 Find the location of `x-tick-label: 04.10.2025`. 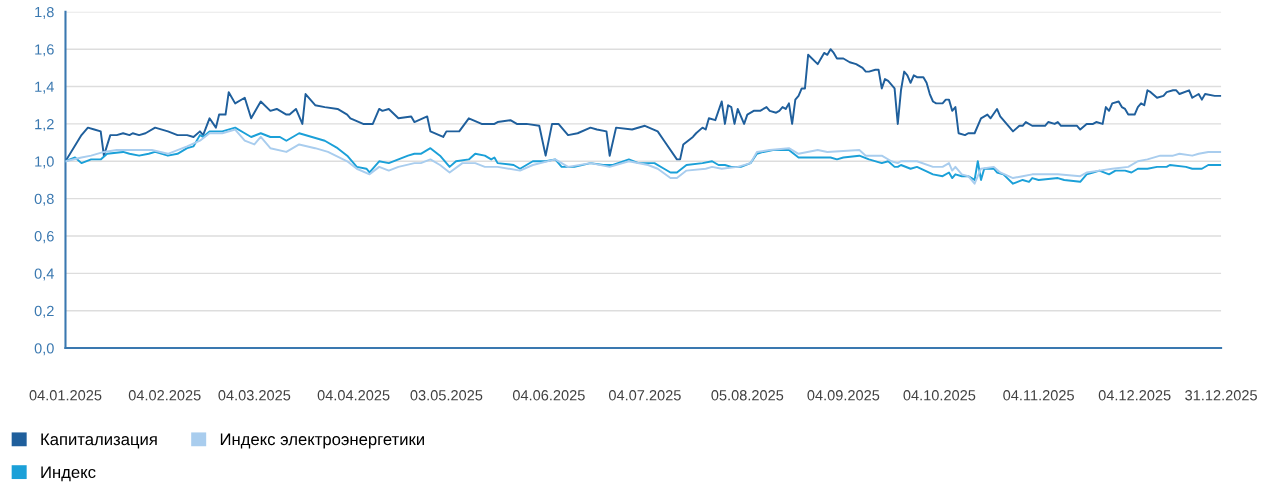

x-tick-label: 04.10.2025 is located at coordinates (939, 395).